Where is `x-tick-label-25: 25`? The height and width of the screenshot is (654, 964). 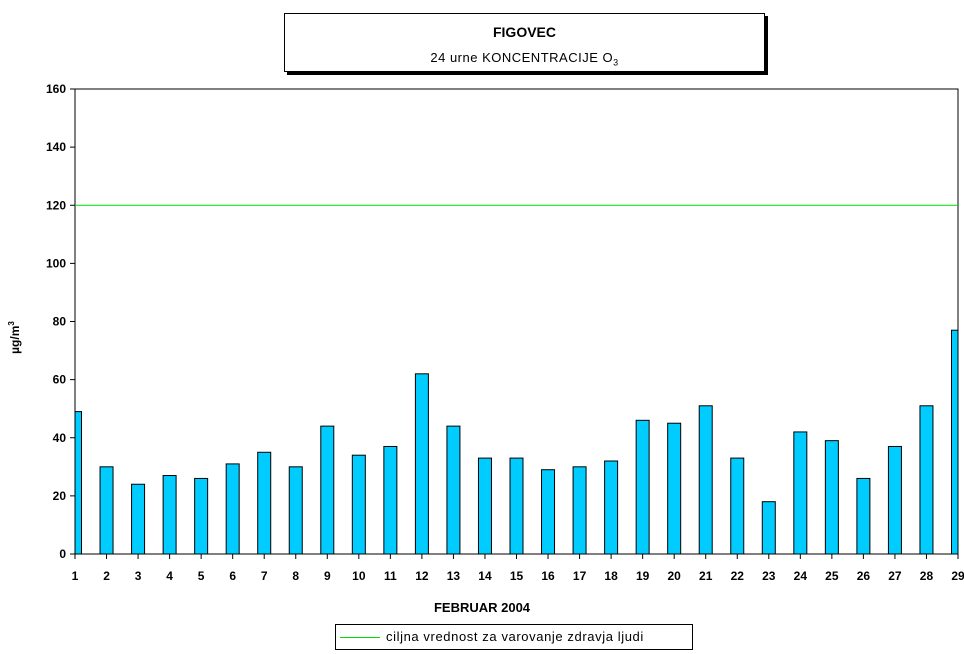 x-tick-label-25: 25 is located at coordinates (832, 576).